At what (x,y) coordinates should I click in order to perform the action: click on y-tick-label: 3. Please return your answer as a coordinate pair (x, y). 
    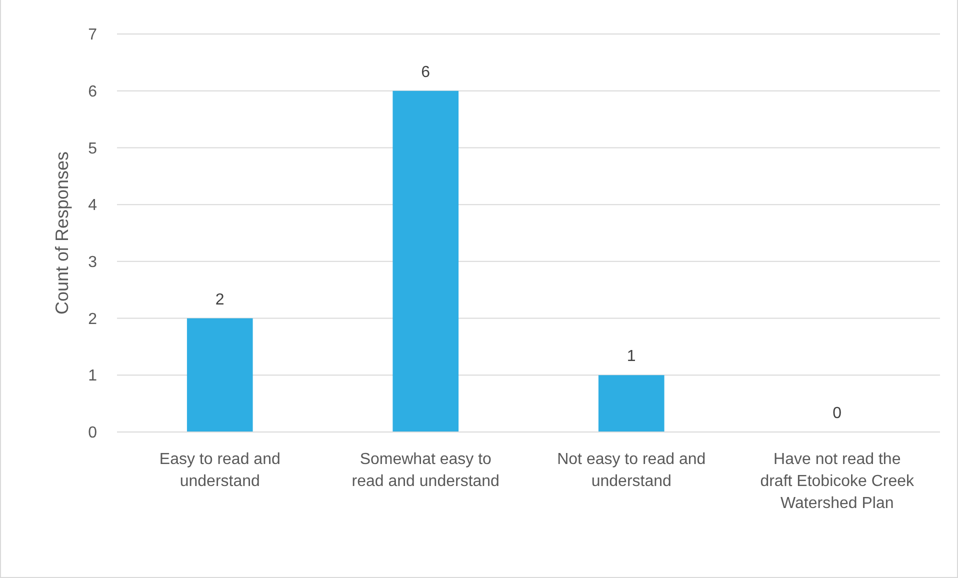
    Looking at the image, I should click on (93, 263).